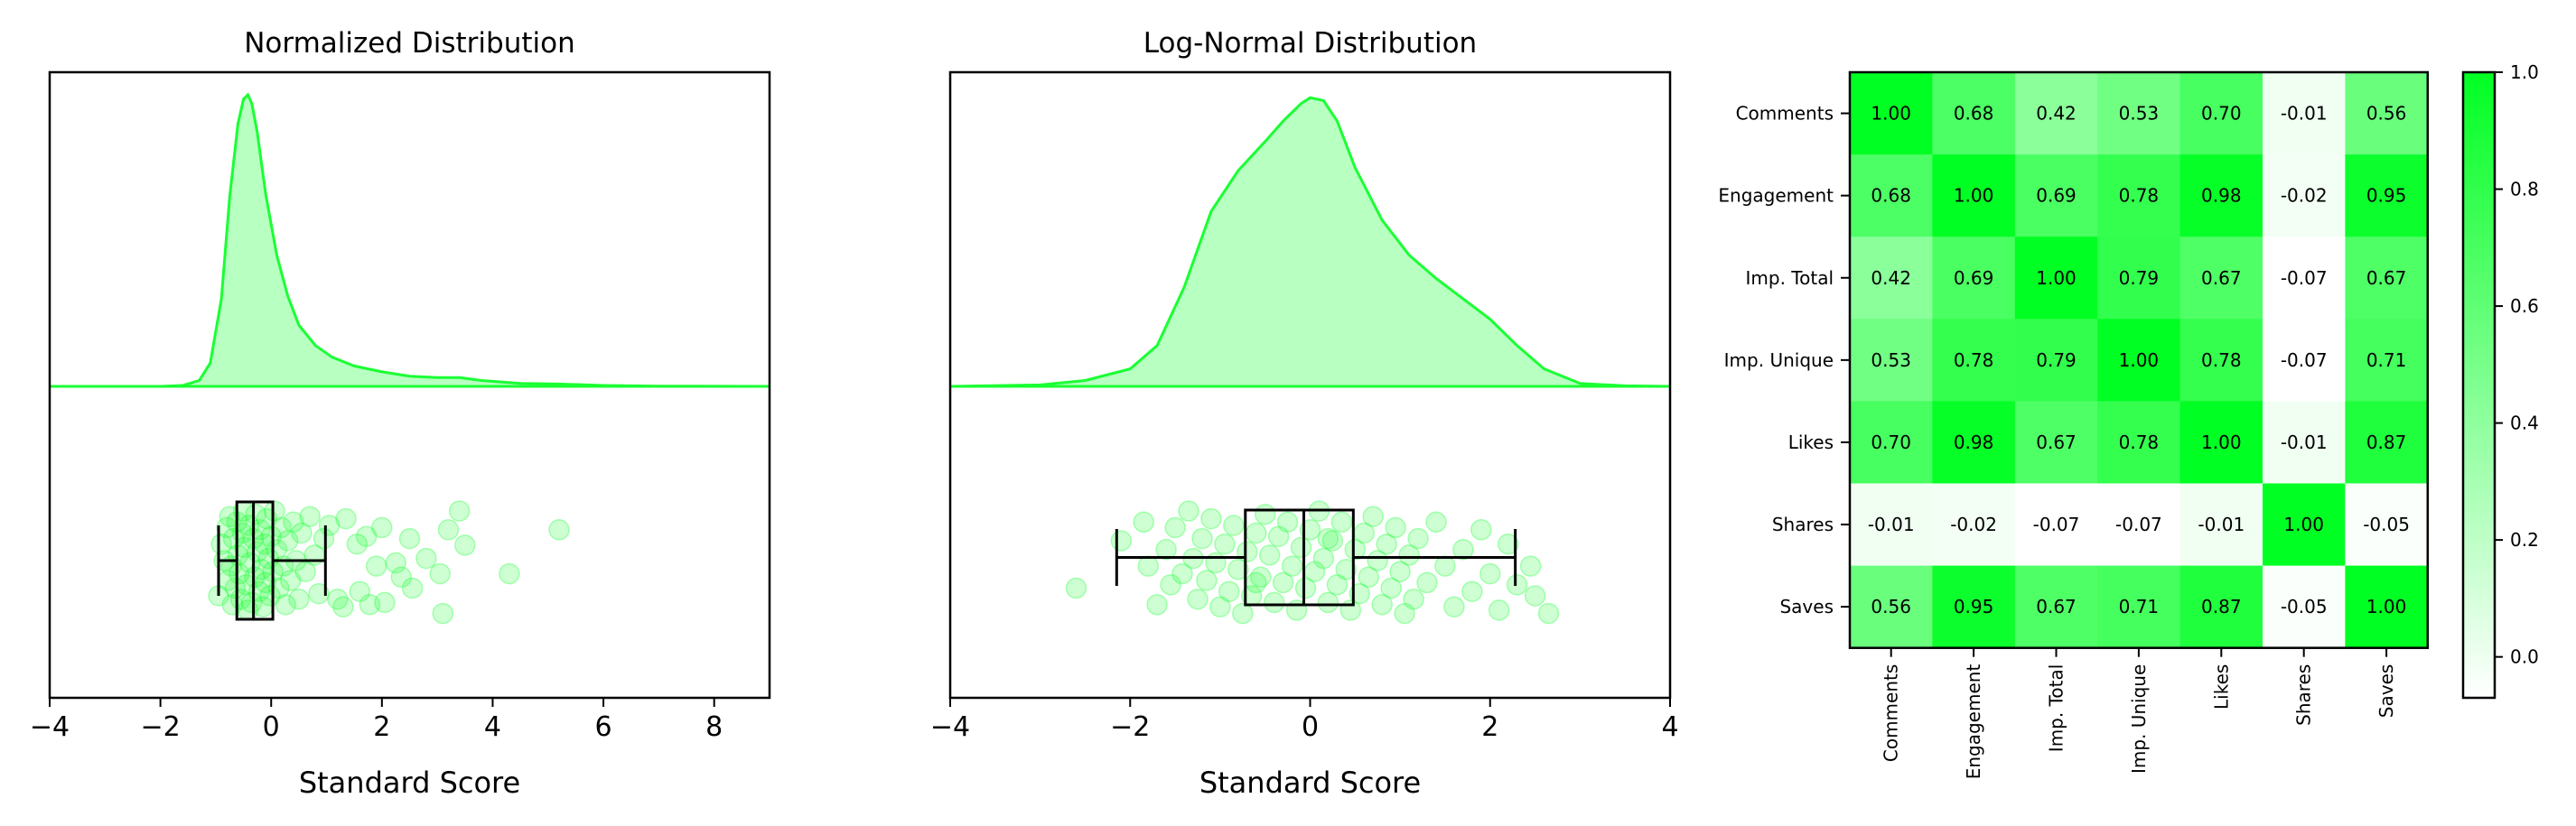  What do you see at coordinates (2139, 606) in the screenshot?
I see `heatmap-cell-label: 0.71` at bounding box center [2139, 606].